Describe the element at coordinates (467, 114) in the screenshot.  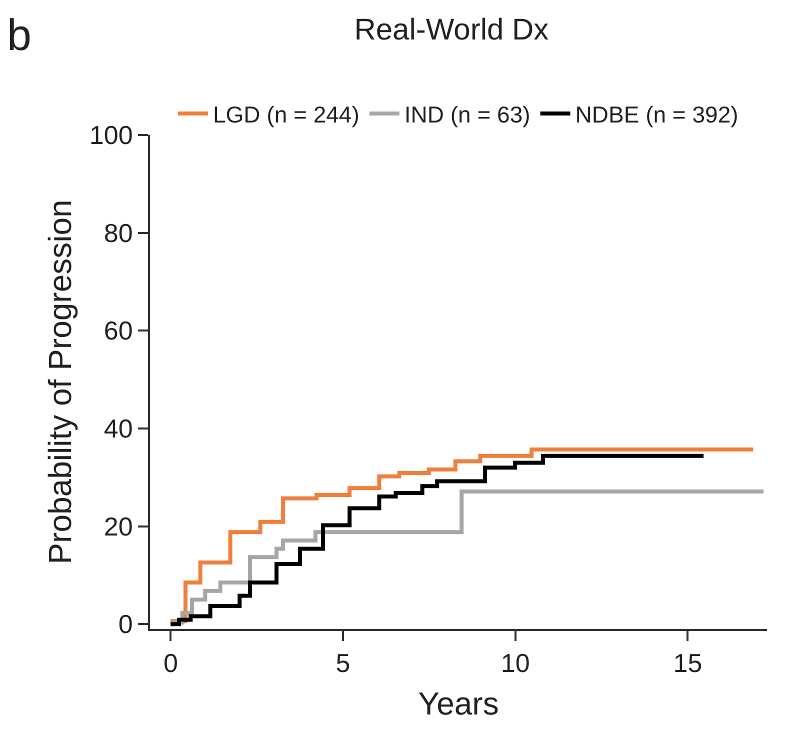
I see `legend-label: IND (n = 63)` at that location.